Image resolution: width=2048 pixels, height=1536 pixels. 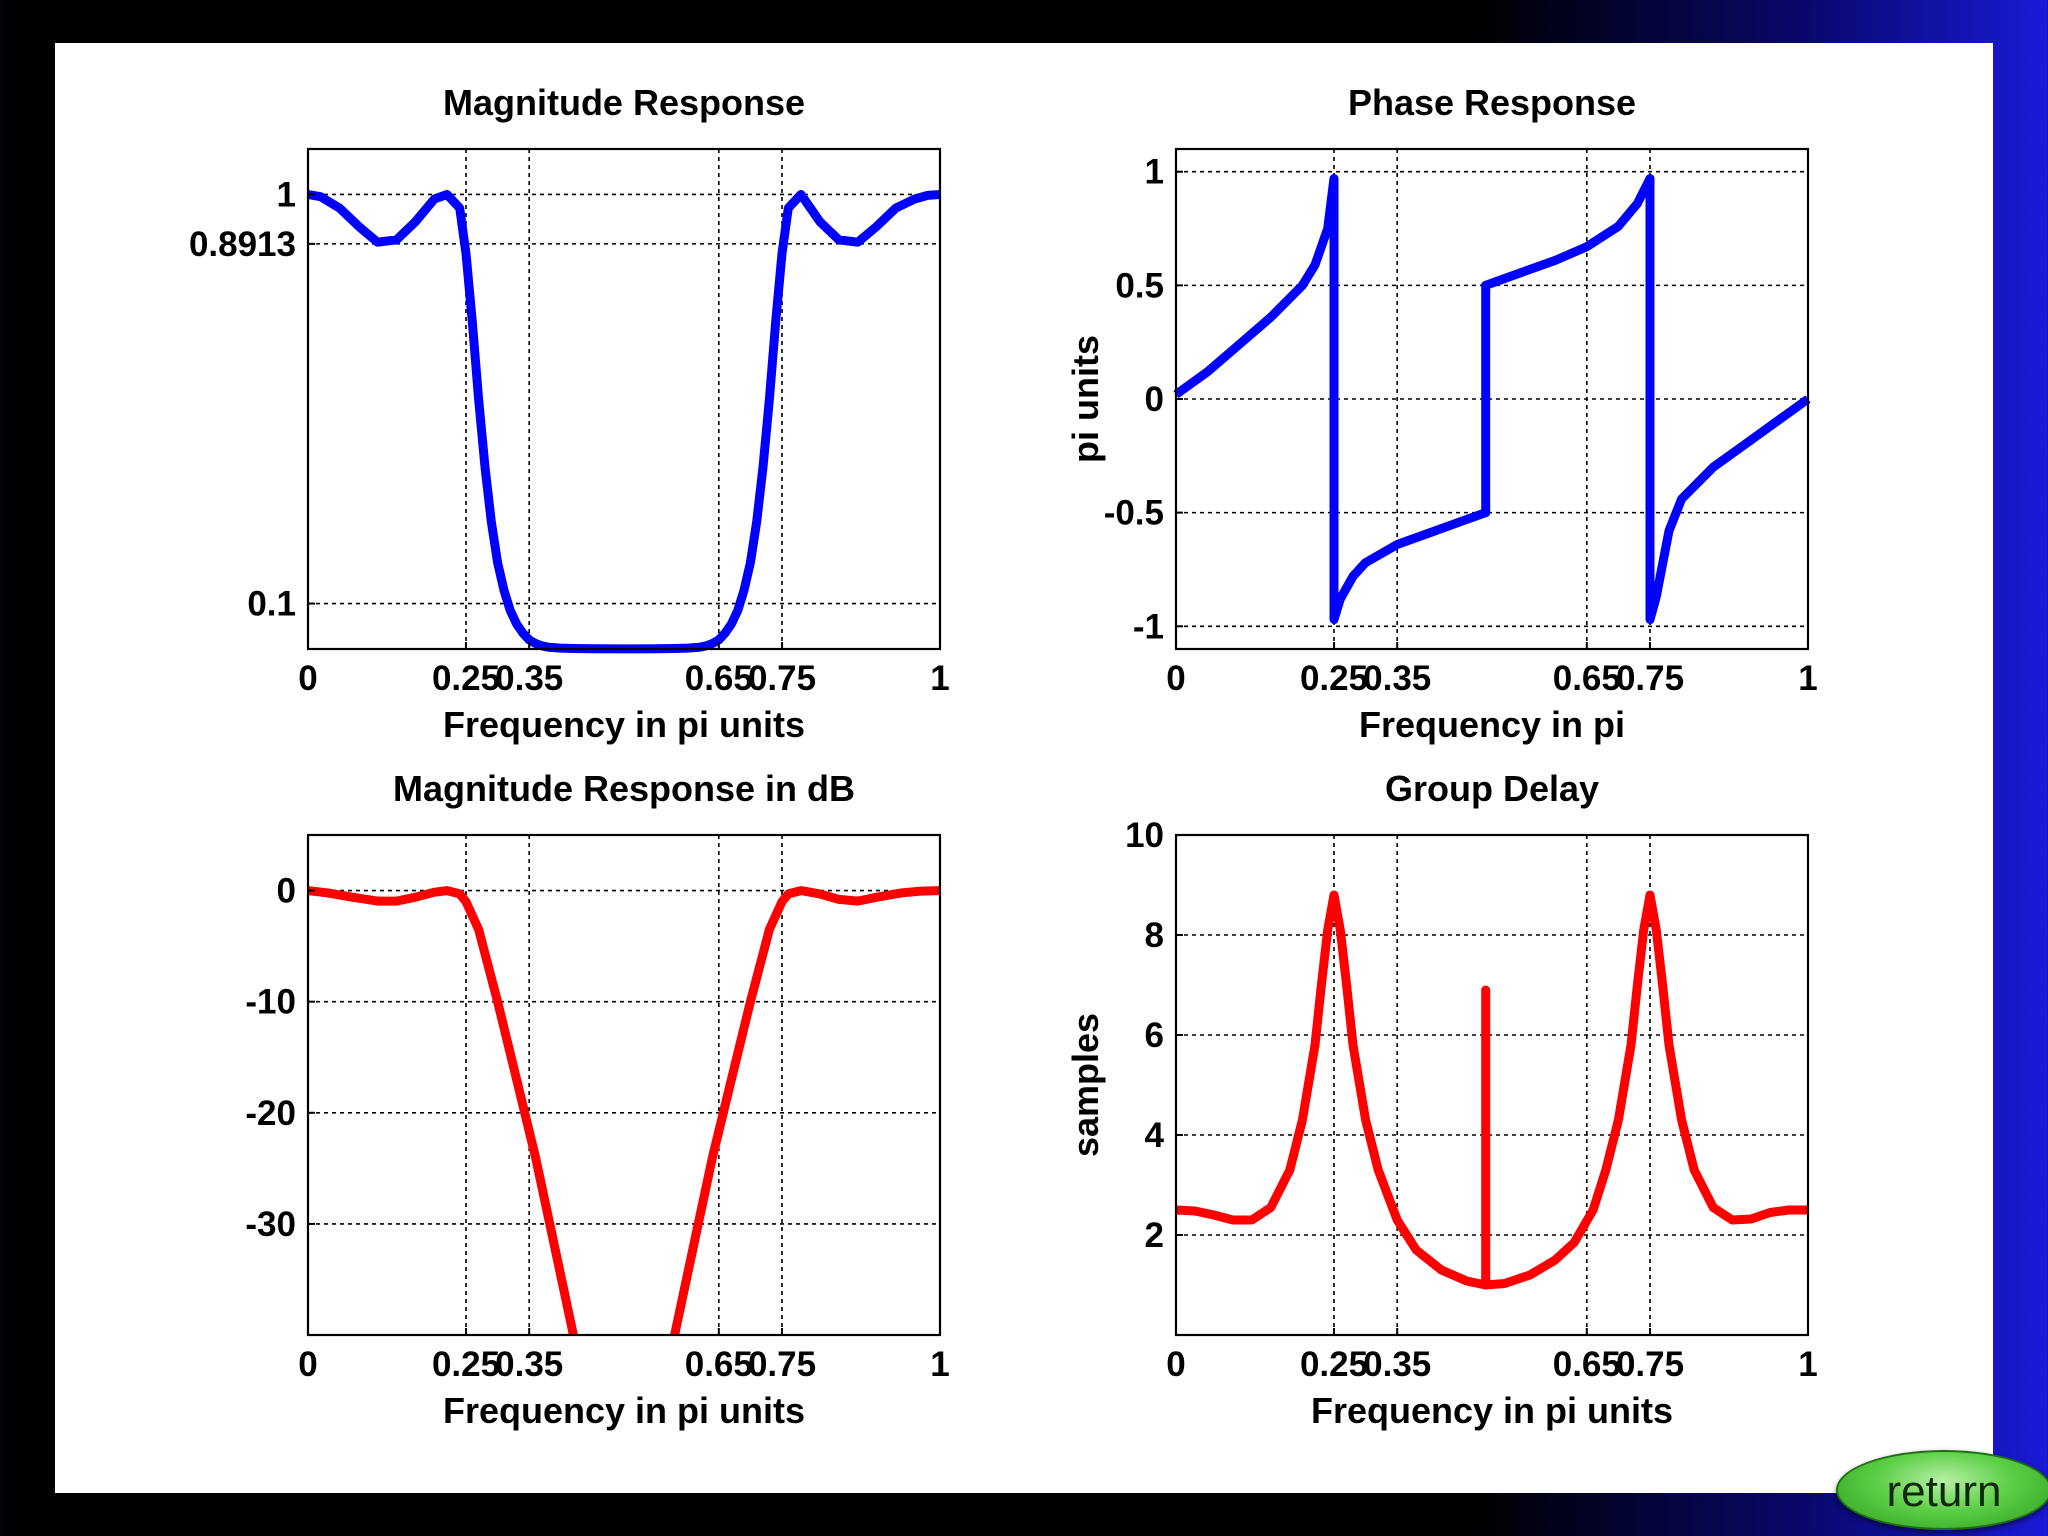 What do you see at coordinates (624, 788) in the screenshot?
I see `chart-title: Magnitude Response in dB` at bounding box center [624, 788].